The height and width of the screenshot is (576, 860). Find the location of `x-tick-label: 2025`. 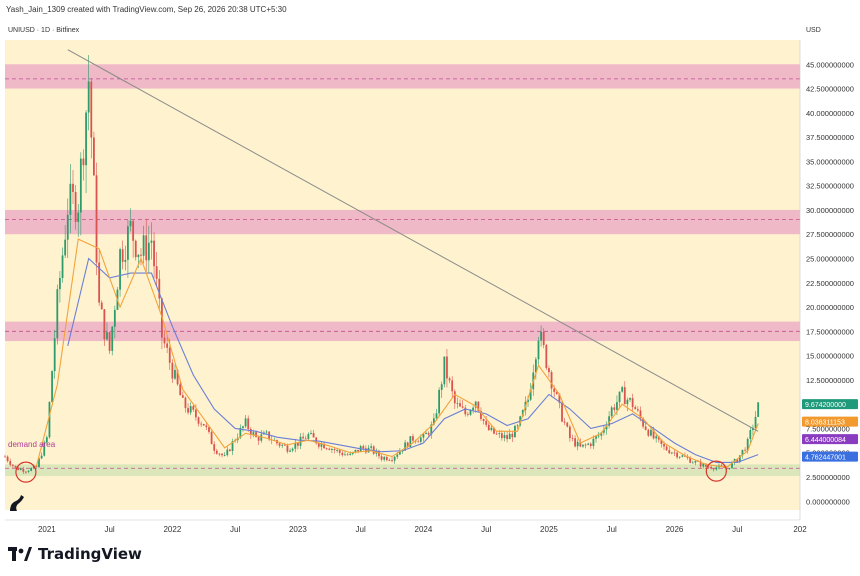

x-tick-label: 2025 is located at coordinates (549, 529).